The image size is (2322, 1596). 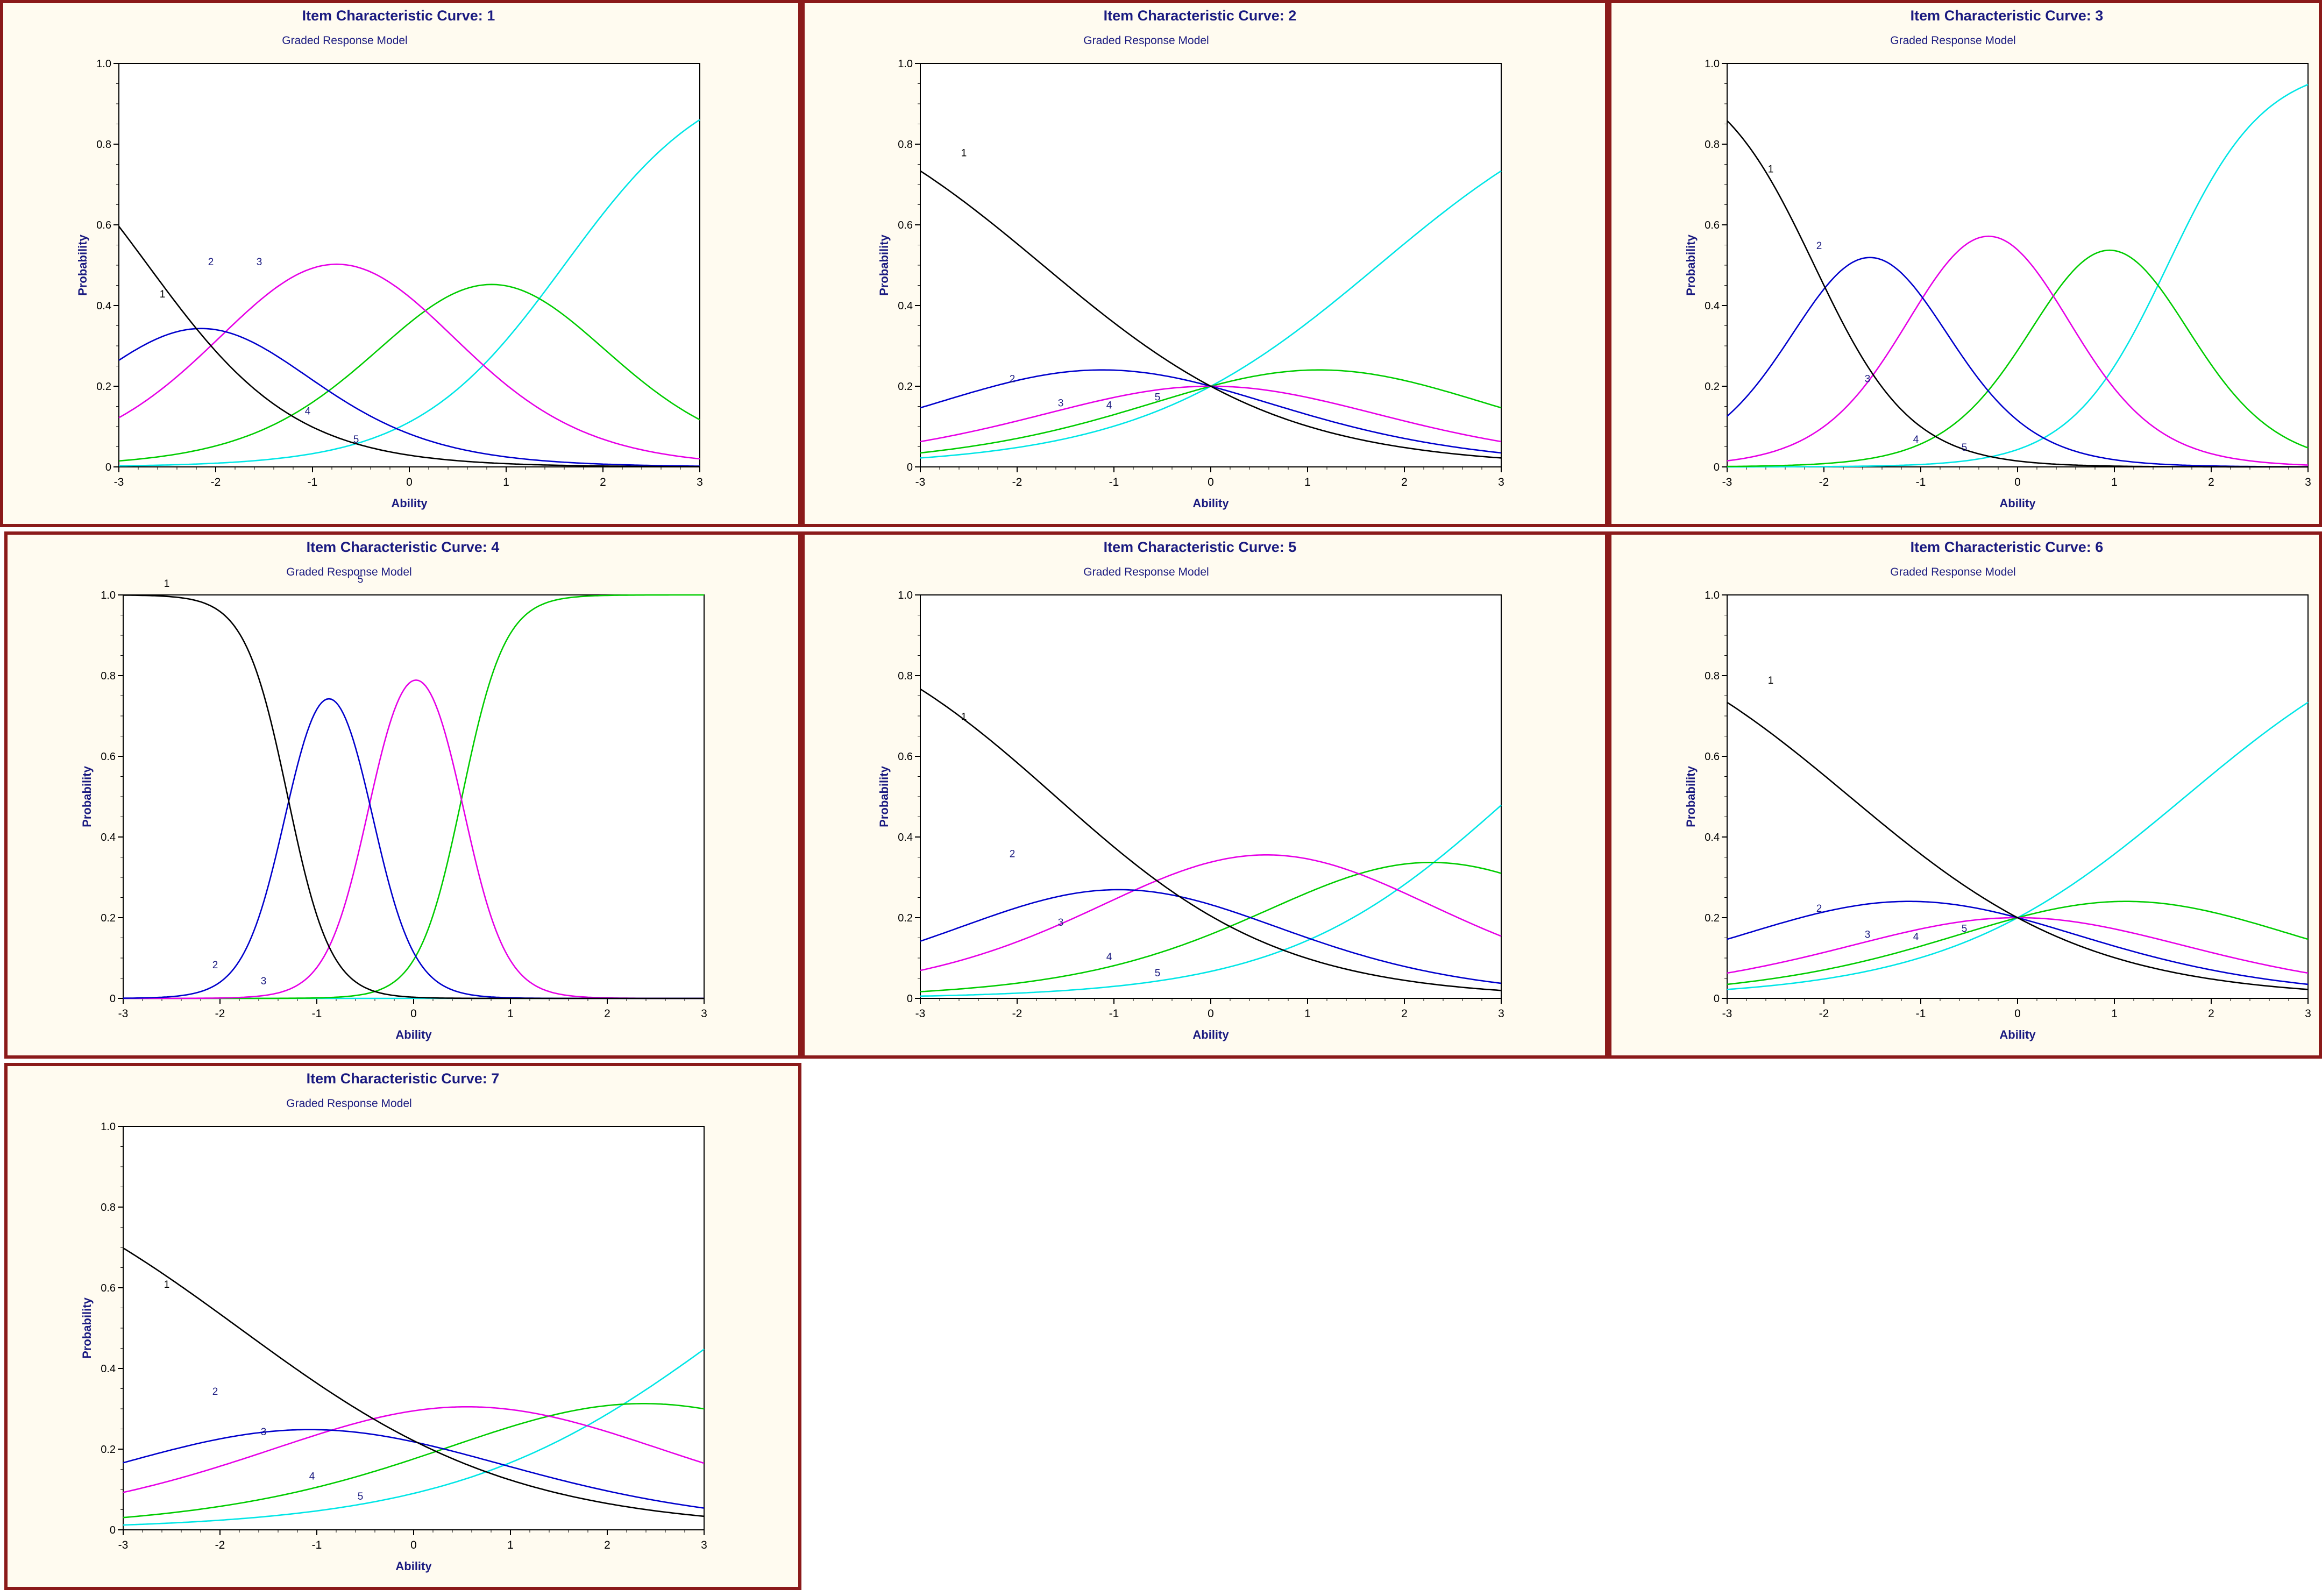 What do you see at coordinates (2007, 16) in the screenshot?
I see `chart-title: Item Characteristic Curve: 3` at bounding box center [2007, 16].